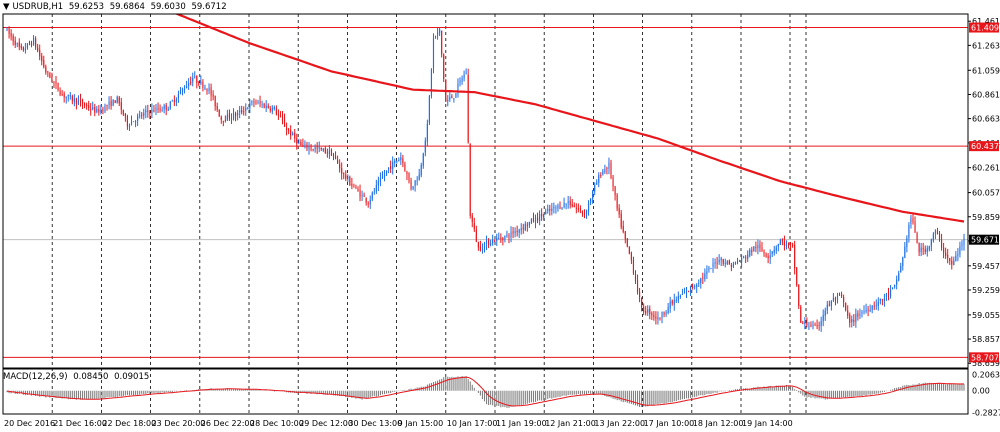 The width and height of the screenshot is (1000, 432). I want to click on price-label: 58.6590, so click(986, 363).